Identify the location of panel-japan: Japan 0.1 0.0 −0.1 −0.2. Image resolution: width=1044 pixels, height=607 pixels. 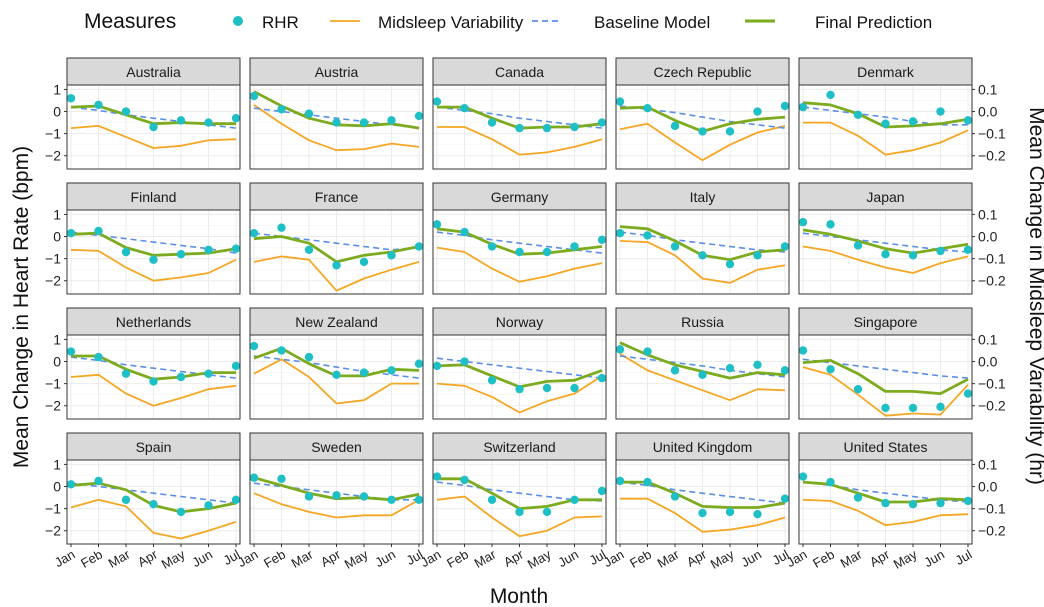
(902, 238).